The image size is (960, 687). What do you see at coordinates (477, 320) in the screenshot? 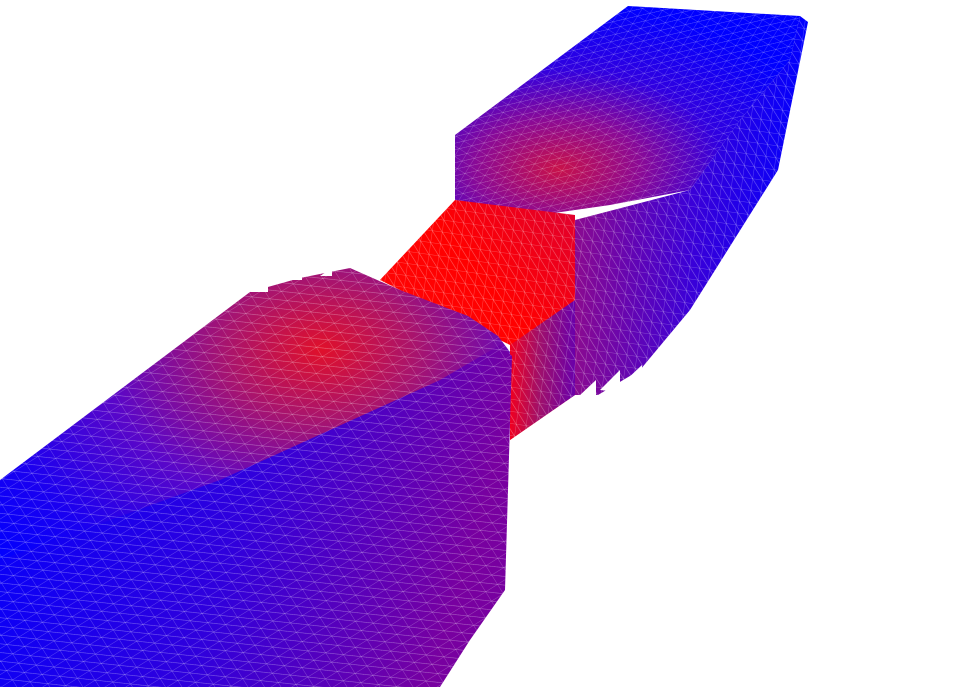
I see `neck` at bounding box center [477, 320].